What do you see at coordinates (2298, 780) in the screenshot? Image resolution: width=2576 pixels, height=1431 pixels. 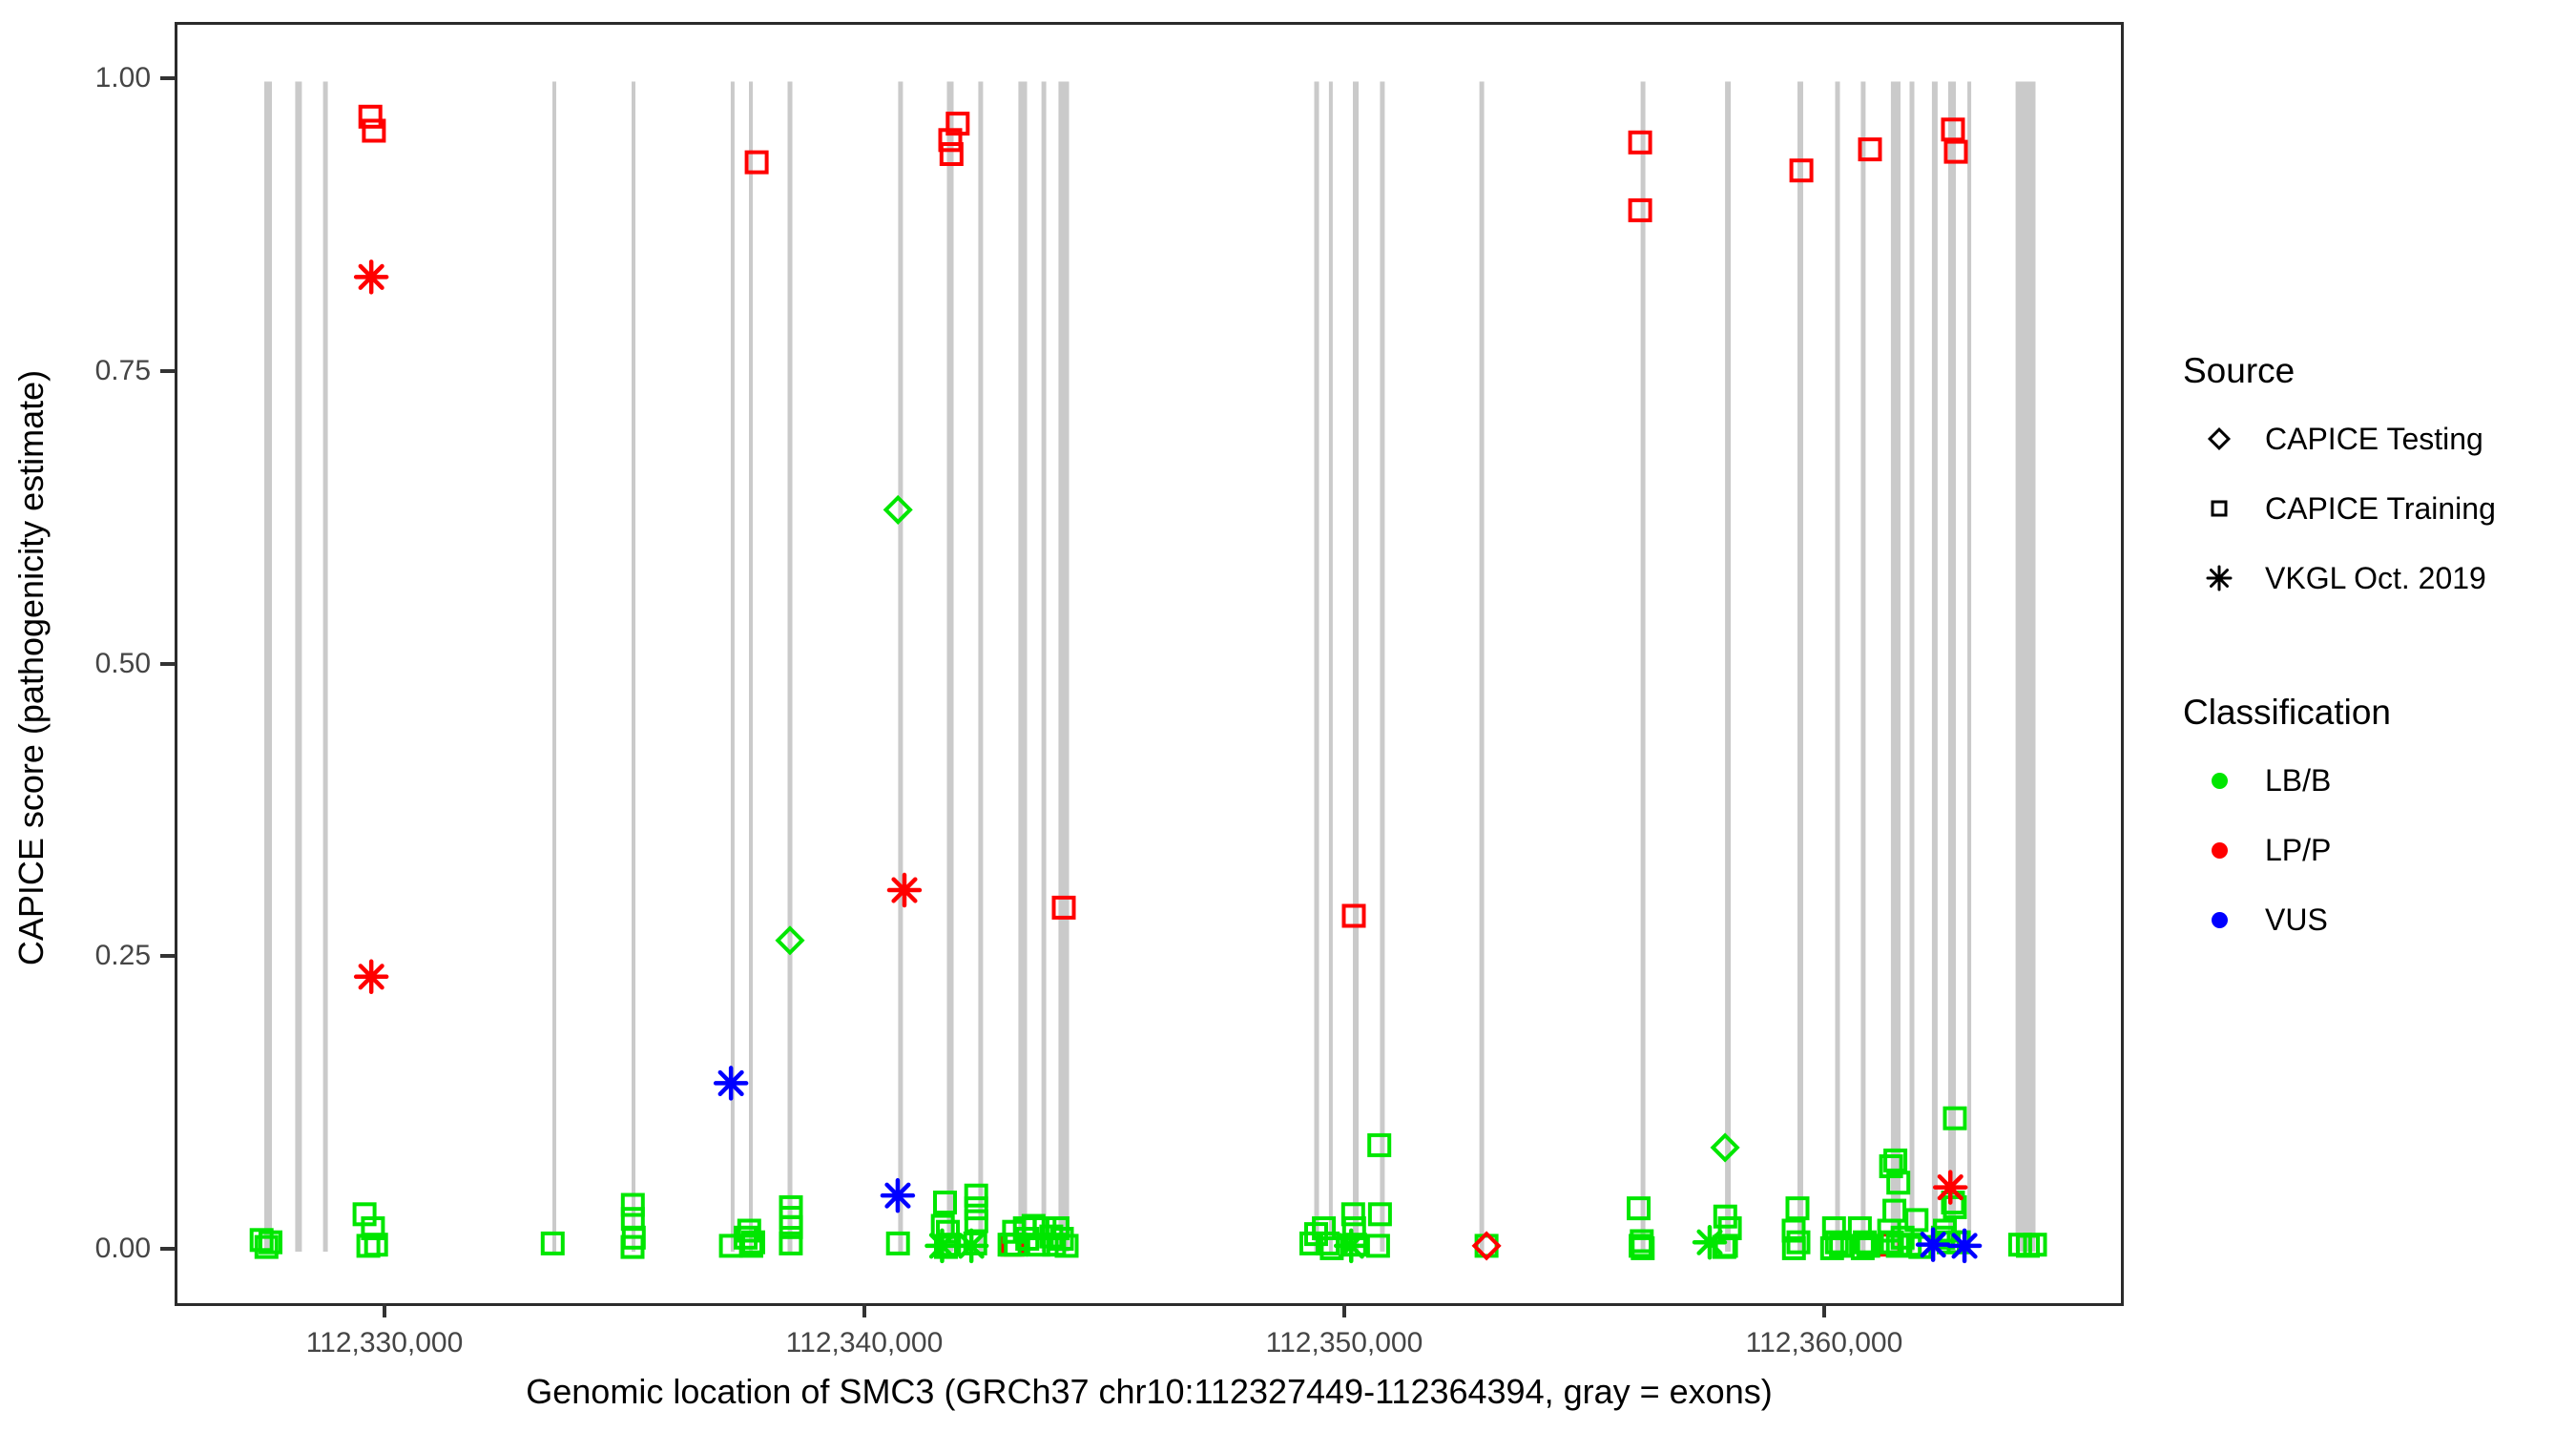 I see `legend-classification-item-label: LB/B` at bounding box center [2298, 780].